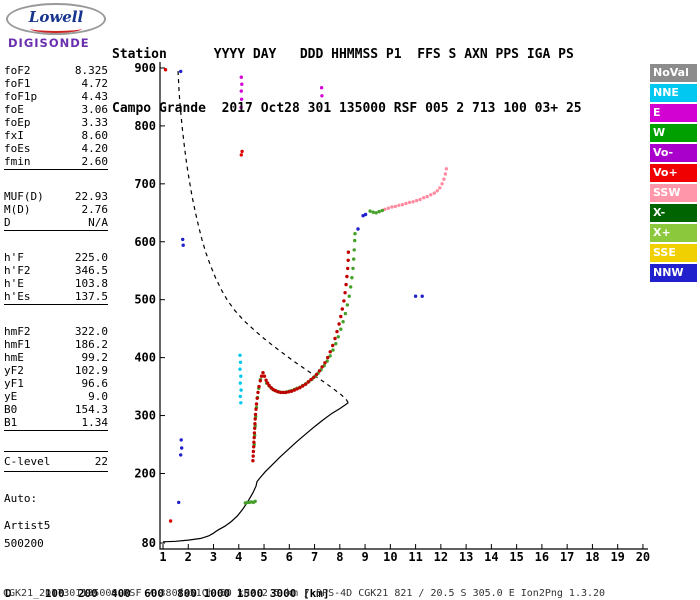 This screenshot has width=700, height=600. What do you see at coordinates (17, 344) in the screenshot?
I see `parameter-label: hmF1` at bounding box center [17, 344].